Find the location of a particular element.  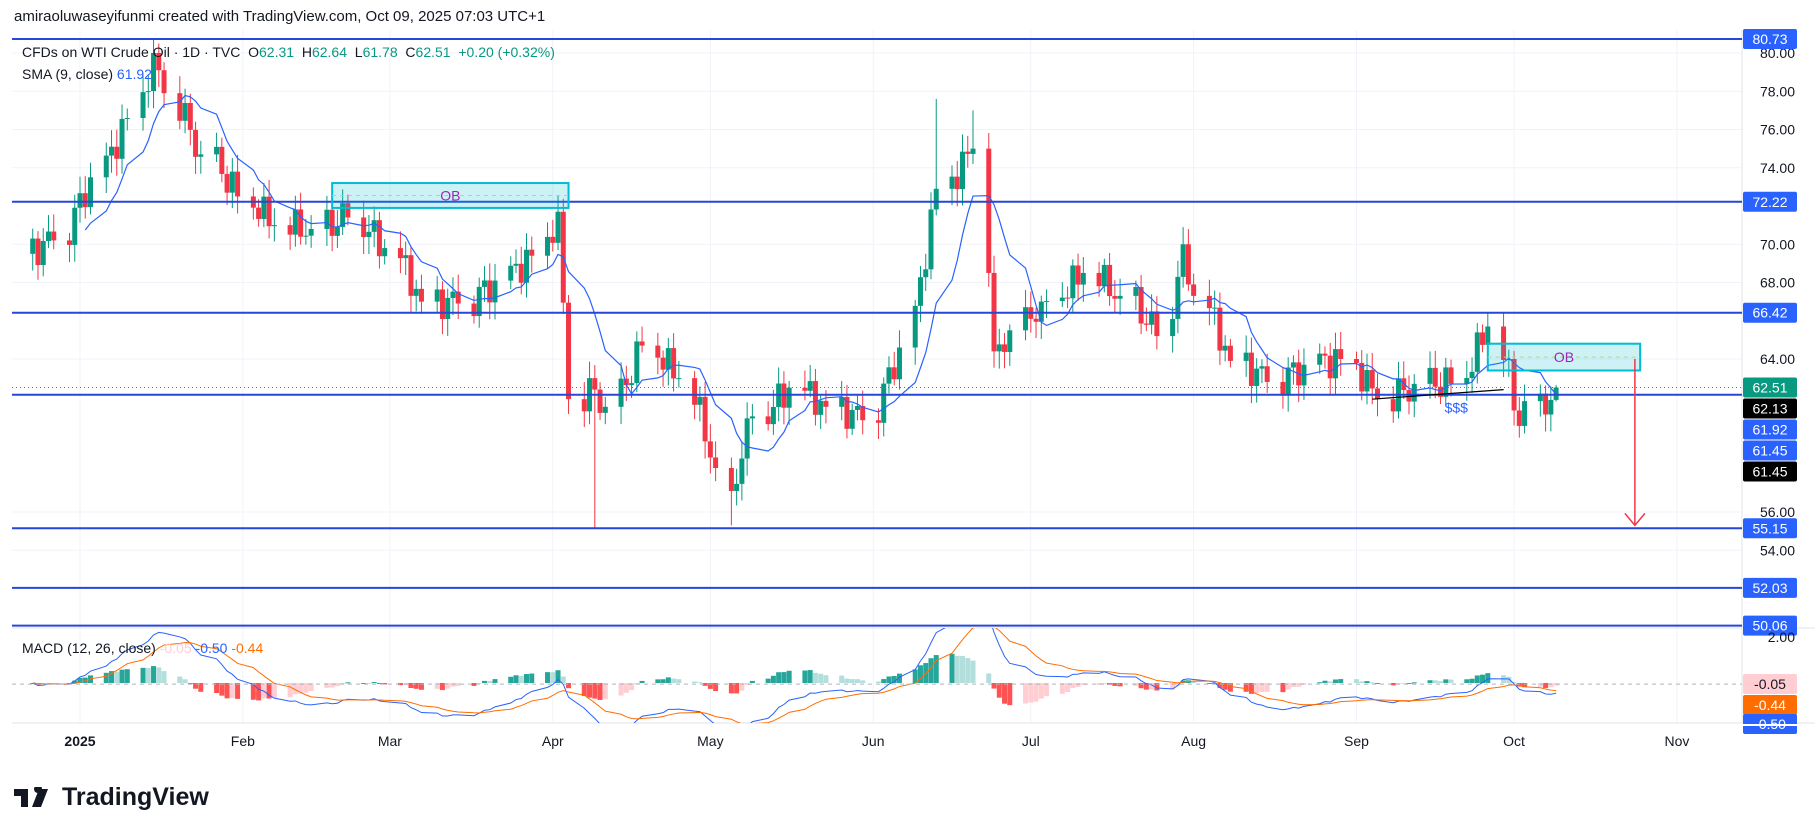

price-label: 80.73 is located at coordinates (1769, 39).